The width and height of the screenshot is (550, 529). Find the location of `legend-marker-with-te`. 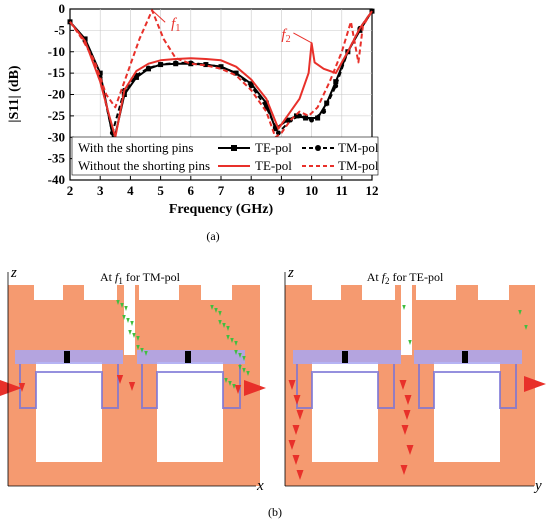

legend-marker-with-te is located at coordinates (234, 148).